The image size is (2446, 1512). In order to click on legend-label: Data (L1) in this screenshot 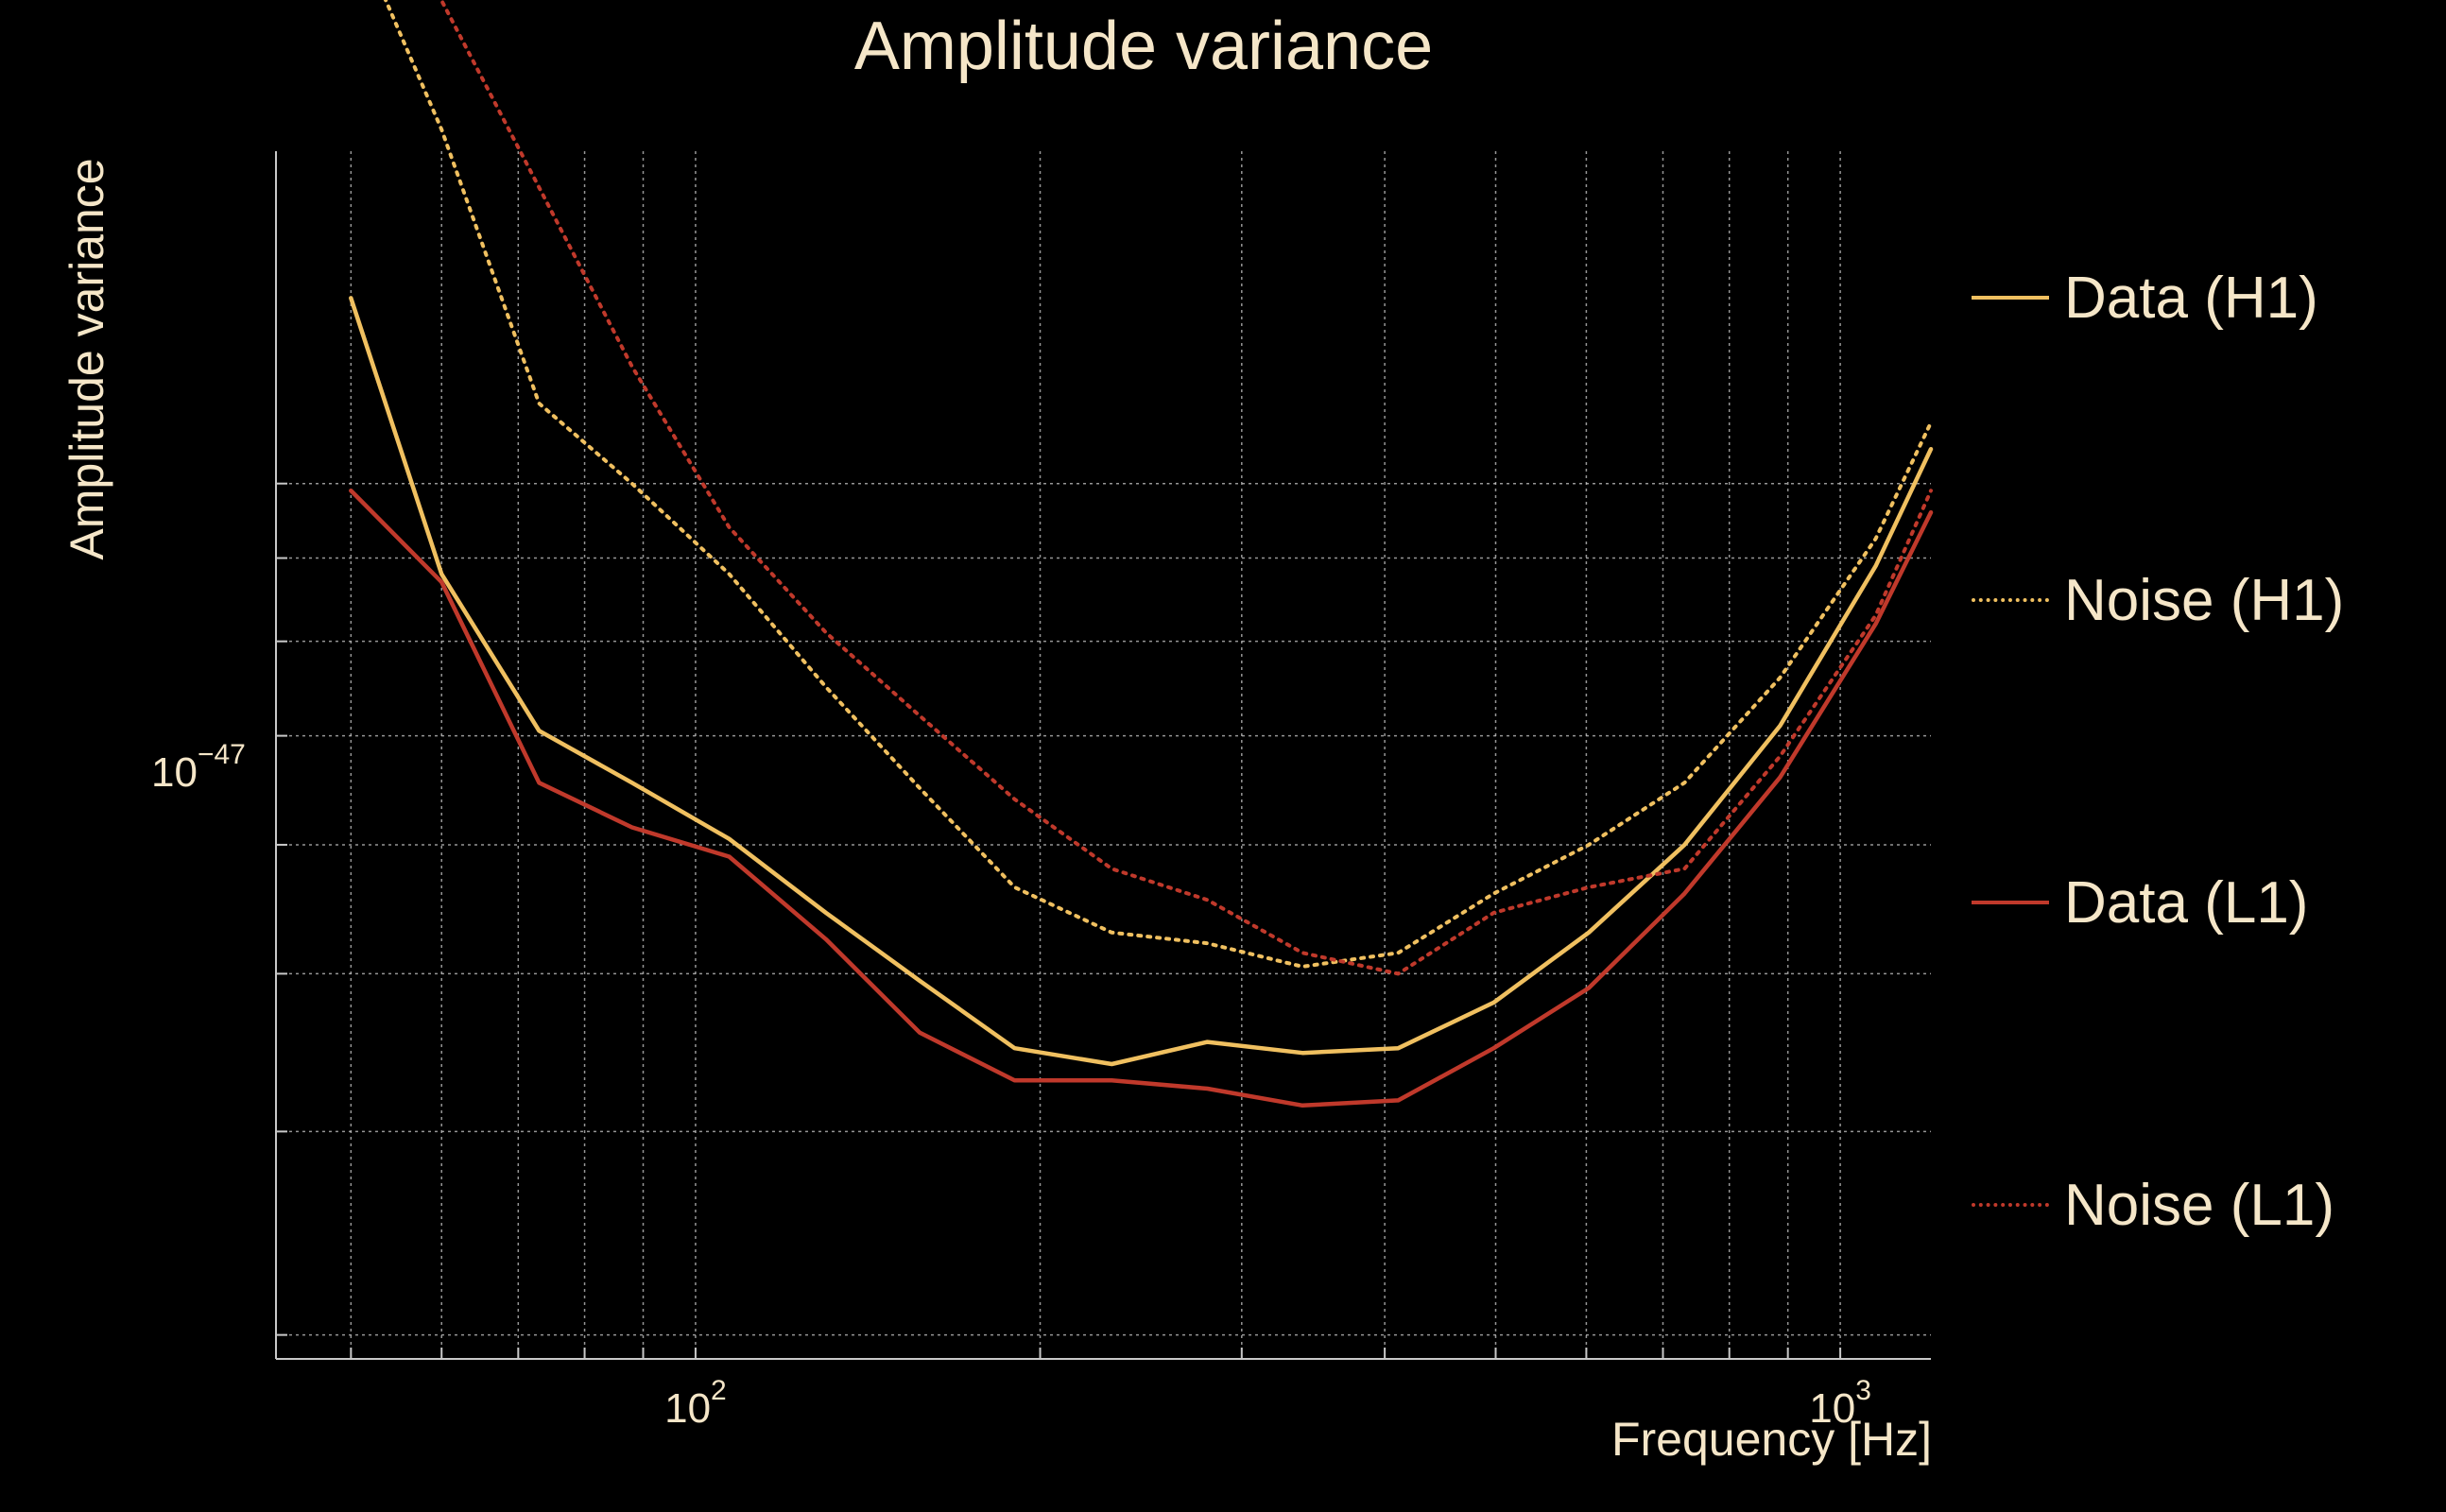, I will do `click(2186, 902)`.